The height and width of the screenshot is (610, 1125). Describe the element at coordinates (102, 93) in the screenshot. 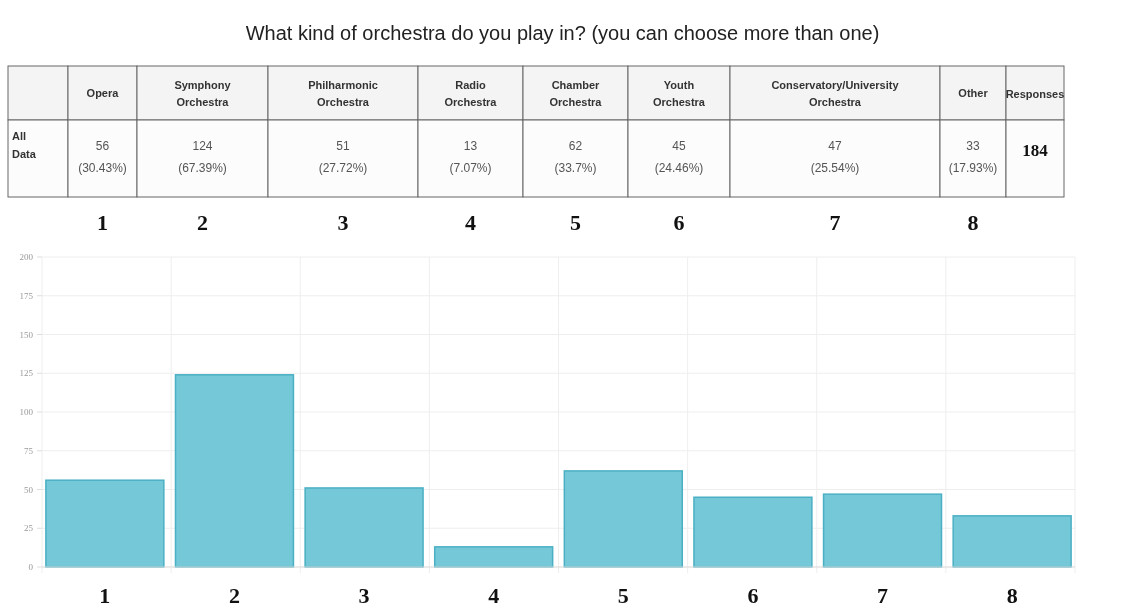

I see `text: Opera` at that location.